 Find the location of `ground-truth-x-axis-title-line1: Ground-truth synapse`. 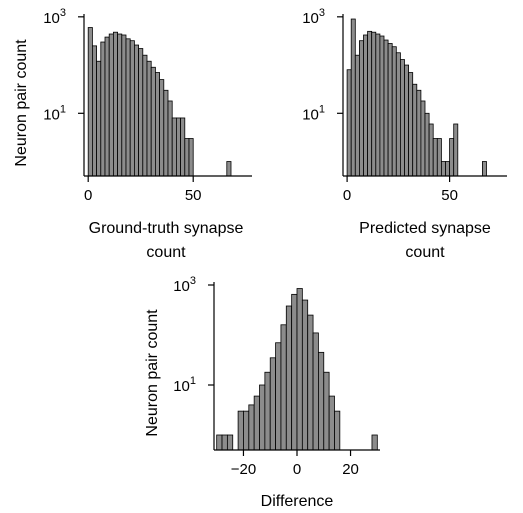

ground-truth-x-axis-title-line1: Ground-truth synapse is located at coordinates (166, 228).